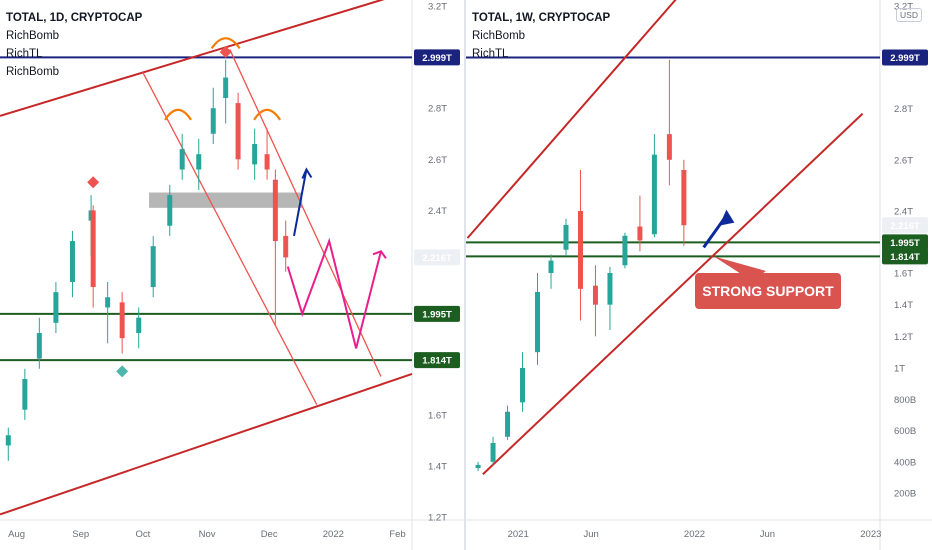  I want to click on strong-support-callout, so click(768, 291).